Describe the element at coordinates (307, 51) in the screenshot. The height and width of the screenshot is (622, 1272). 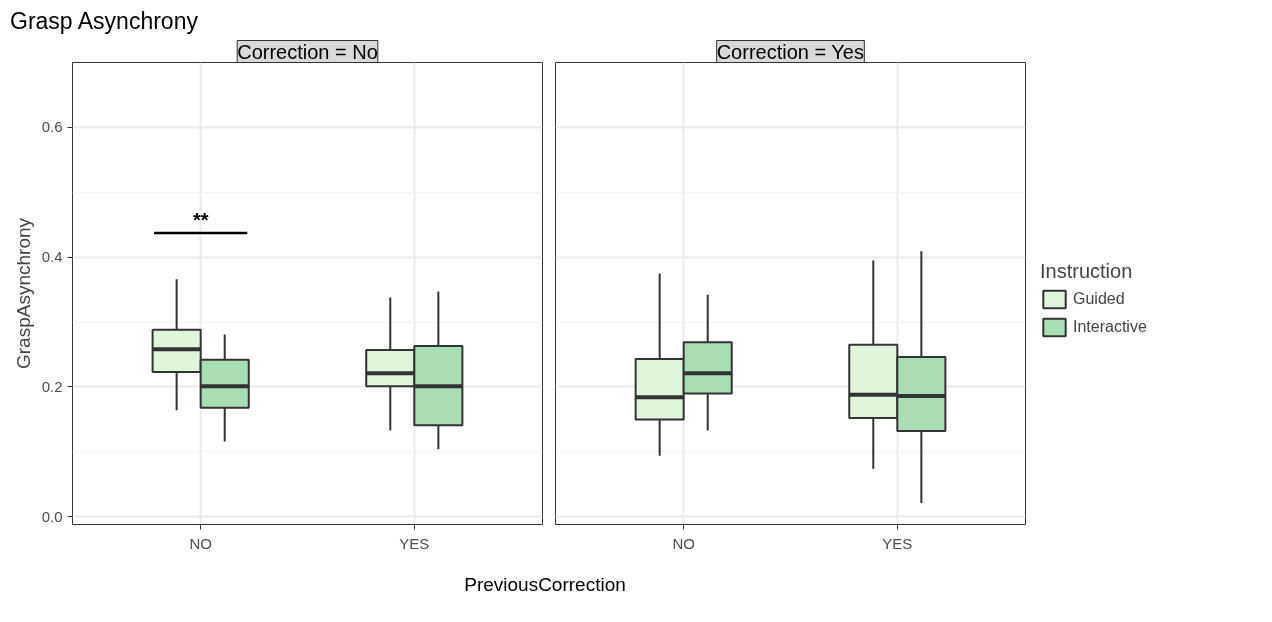
I see `chart-subtitle: Correction = No` at that location.